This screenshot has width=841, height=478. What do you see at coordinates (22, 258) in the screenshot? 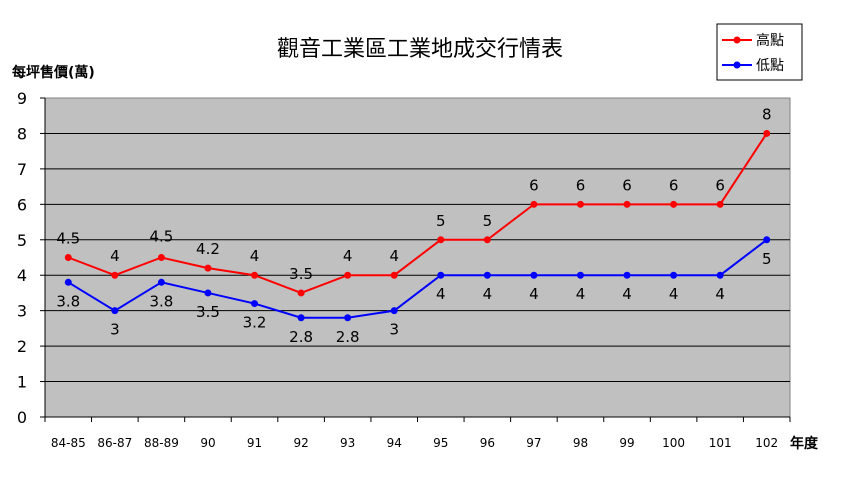
I see `y-tick-labels: 0 1 2 3 4 5 6 7 8 9` at bounding box center [22, 258].